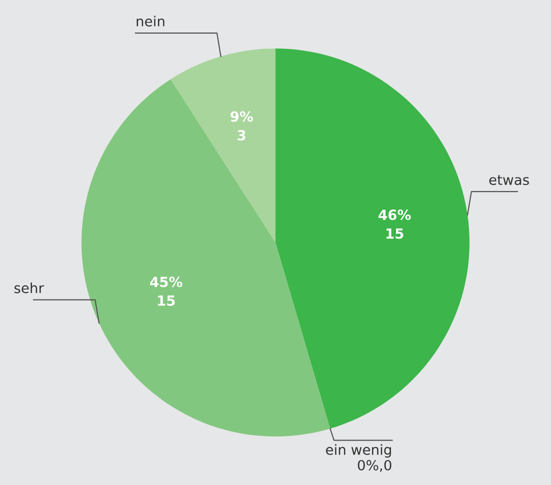 The width and height of the screenshot is (551, 485). Describe the element at coordinates (166, 291) in the screenshot. I see `data-label: 45% 15` at that location.